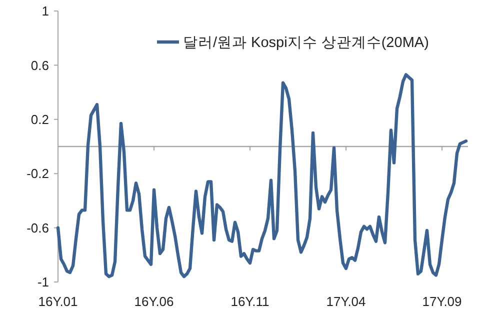 The image size is (500, 330). What do you see at coordinates (37, 174) in the screenshot?
I see `y-tick-label: -0.2` at bounding box center [37, 174].